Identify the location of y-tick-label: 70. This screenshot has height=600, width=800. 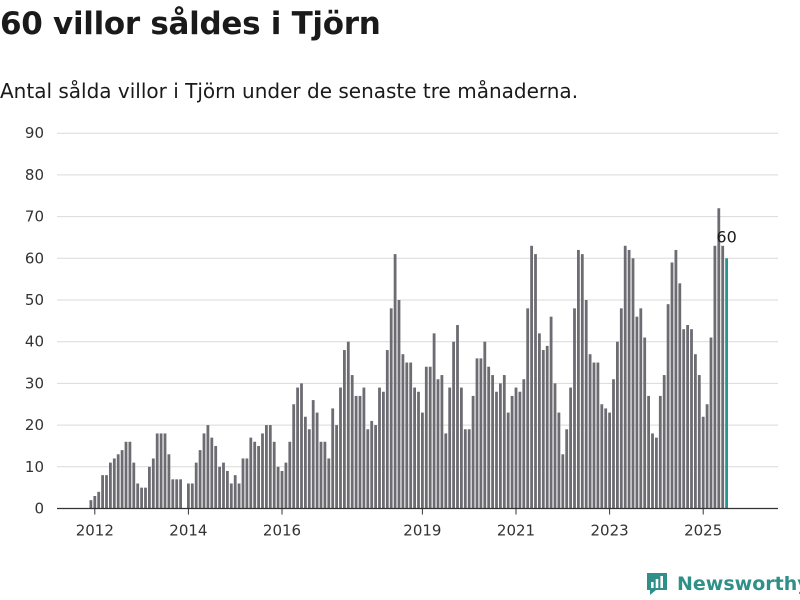
(34, 217).